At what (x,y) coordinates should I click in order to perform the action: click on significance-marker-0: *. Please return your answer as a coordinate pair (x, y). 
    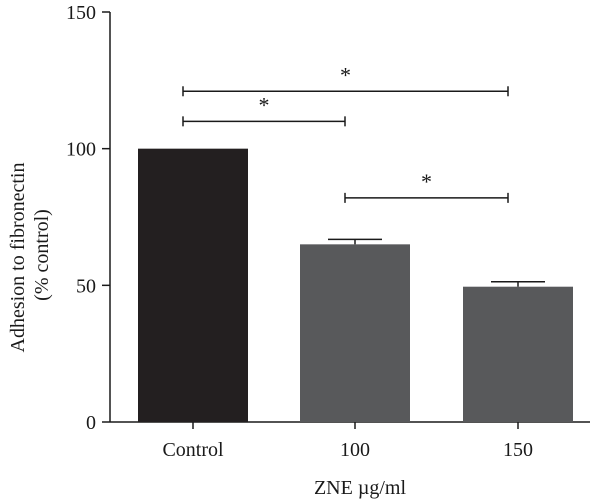
    Looking at the image, I should click on (264, 104).